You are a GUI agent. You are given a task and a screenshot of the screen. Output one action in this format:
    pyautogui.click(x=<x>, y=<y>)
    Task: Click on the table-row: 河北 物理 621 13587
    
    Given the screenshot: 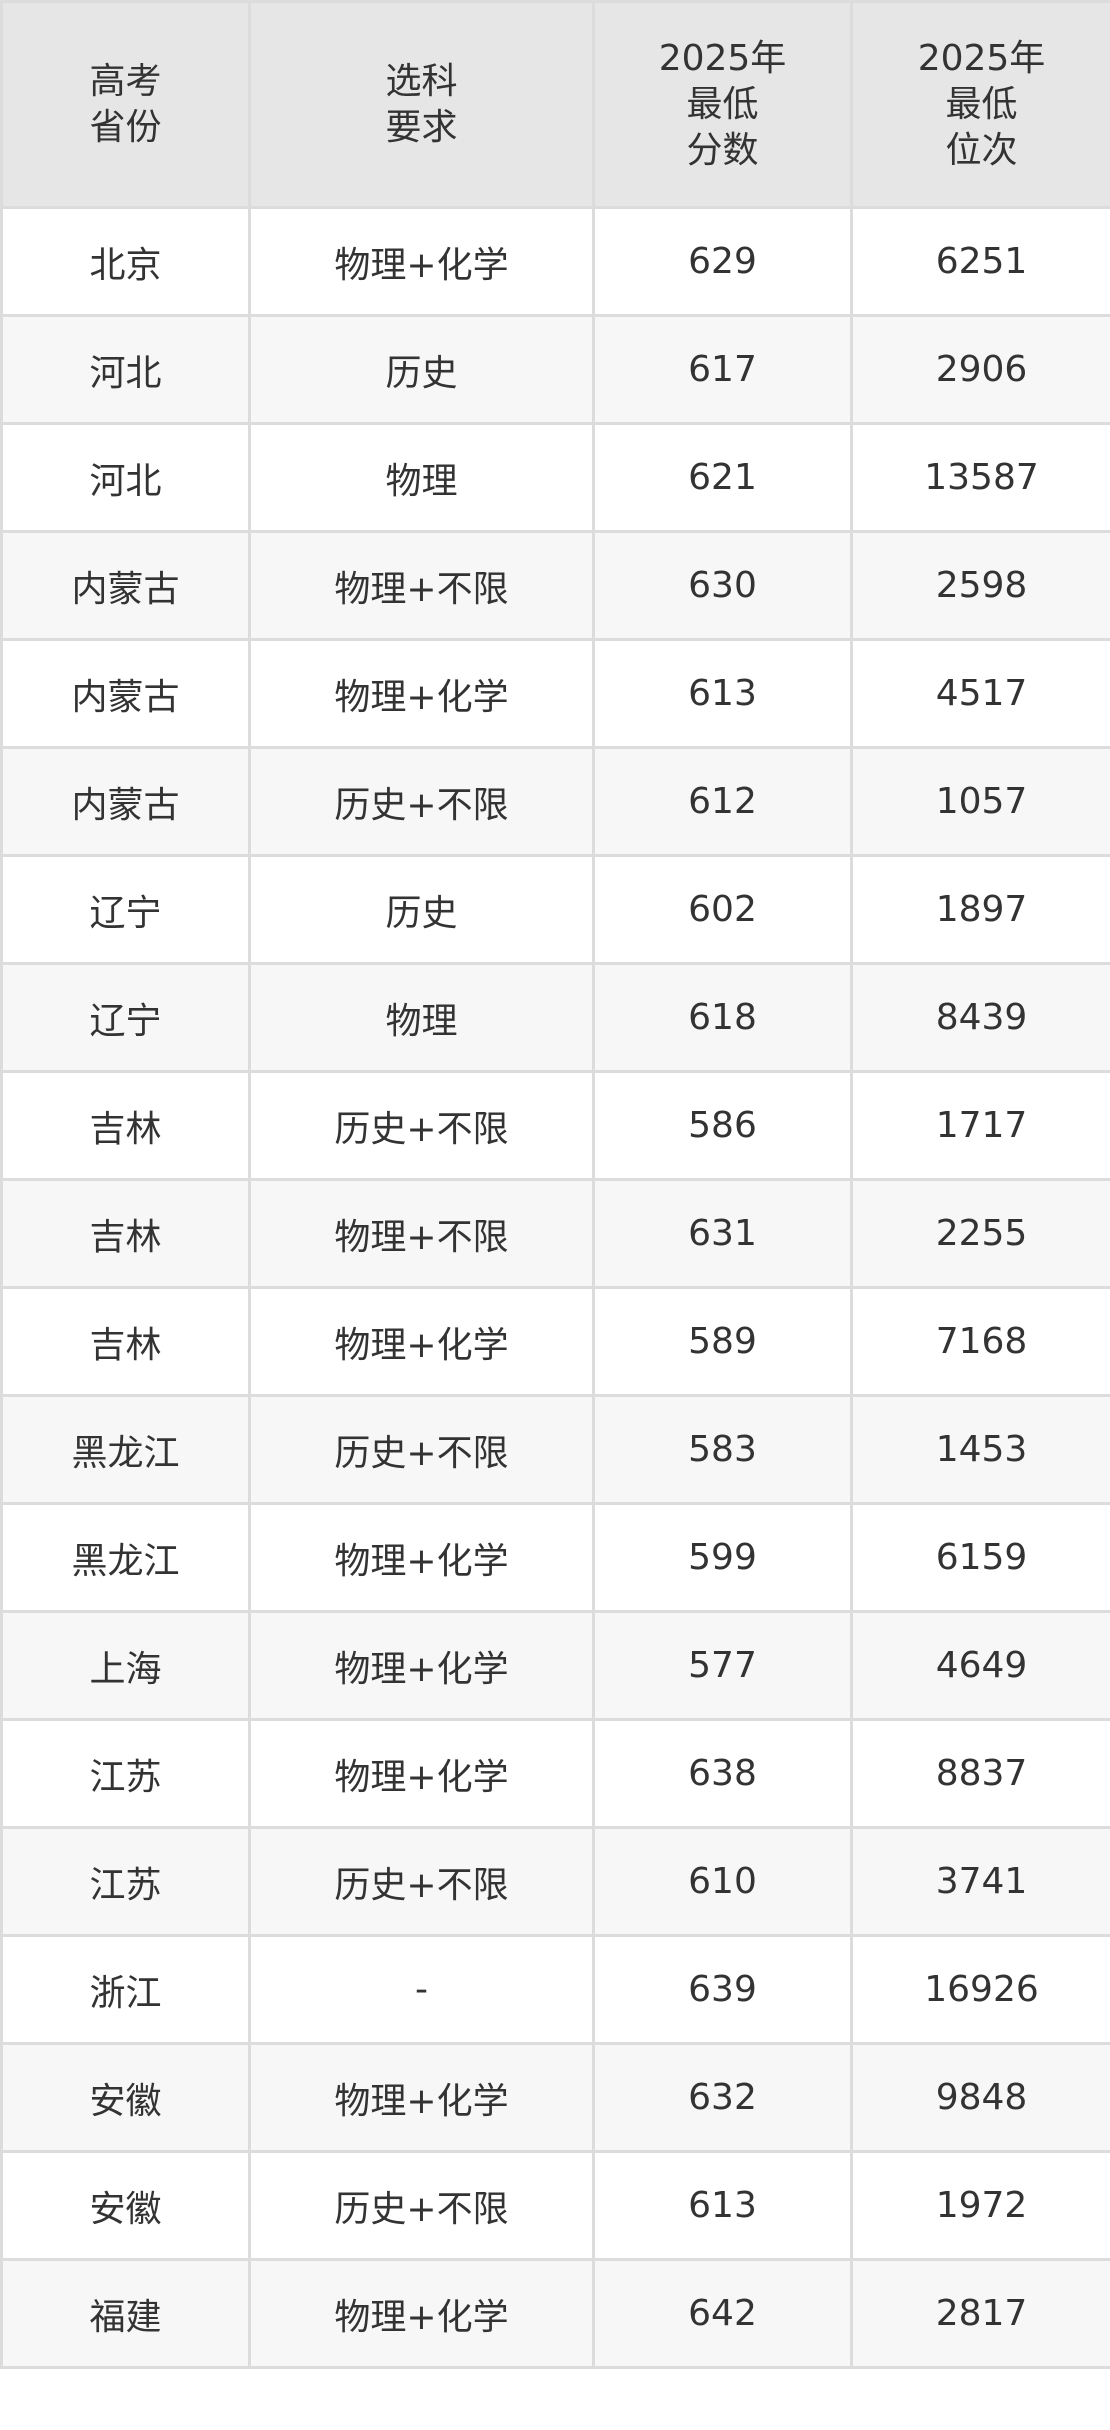 What is the action you would take?
    pyautogui.click(x=555, y=477)
    